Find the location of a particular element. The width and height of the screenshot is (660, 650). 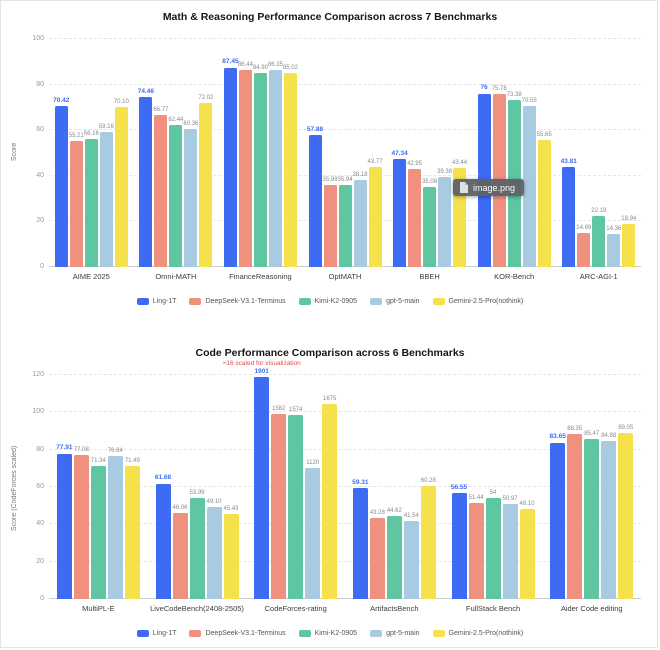

bar-gemini-2-5-pro-nothink-financereasoning is located at coordinates (290, 170).